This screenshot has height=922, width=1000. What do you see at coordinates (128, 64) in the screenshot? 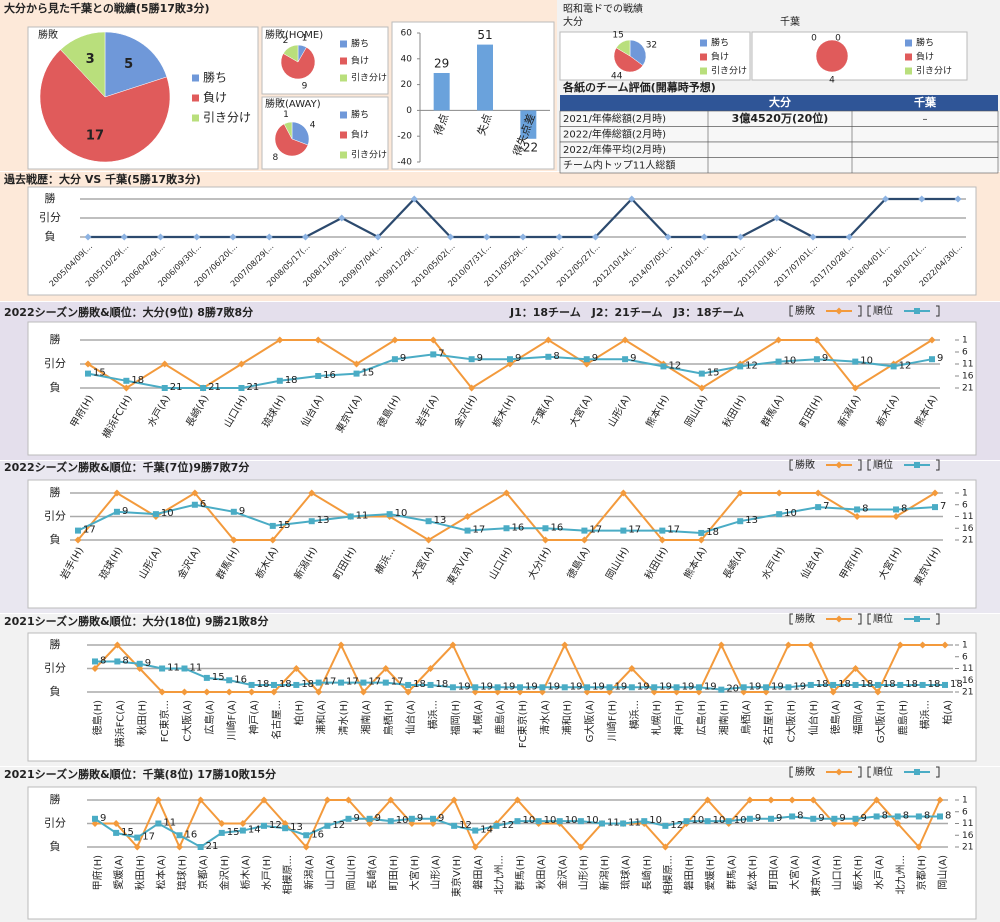
I see `pie-value-label: 5` at bounding box center [128, 64].